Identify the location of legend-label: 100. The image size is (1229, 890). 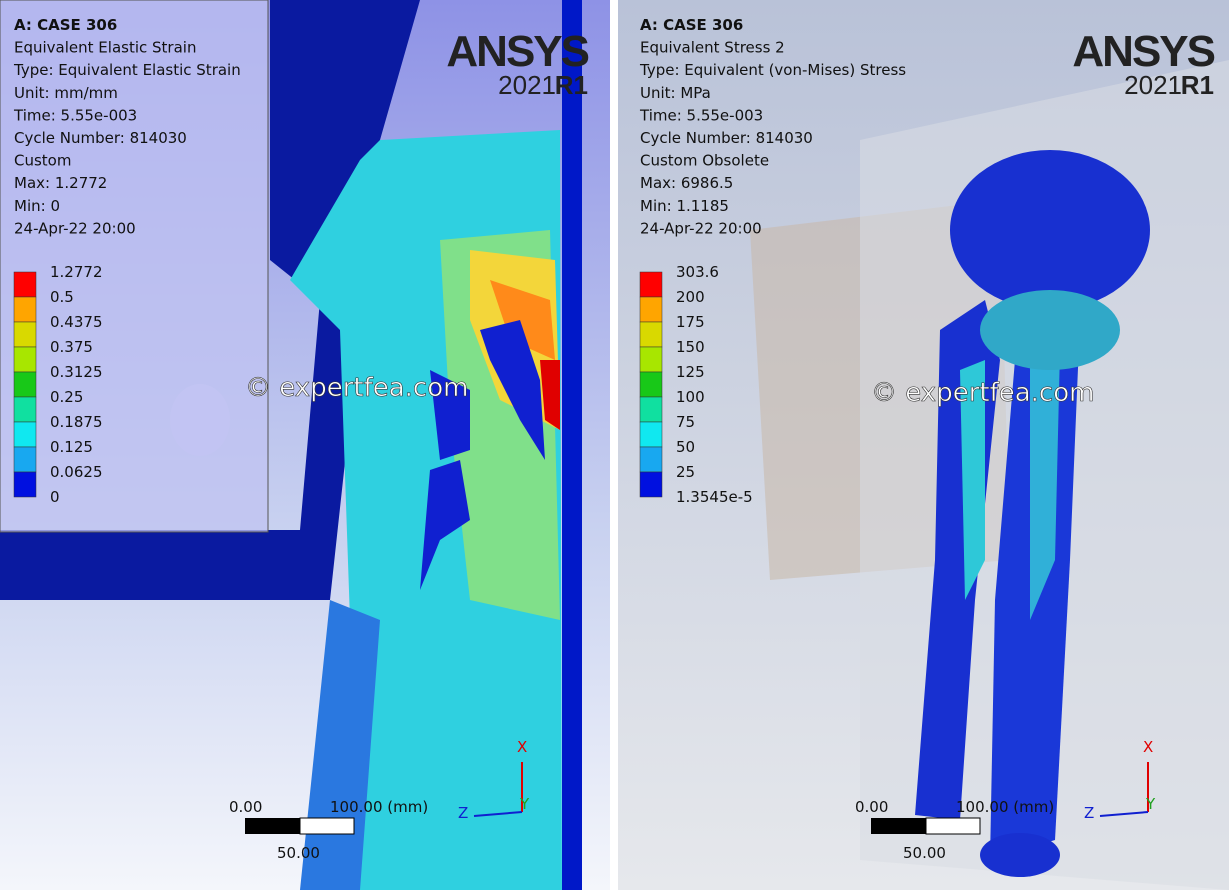
(690, 397).